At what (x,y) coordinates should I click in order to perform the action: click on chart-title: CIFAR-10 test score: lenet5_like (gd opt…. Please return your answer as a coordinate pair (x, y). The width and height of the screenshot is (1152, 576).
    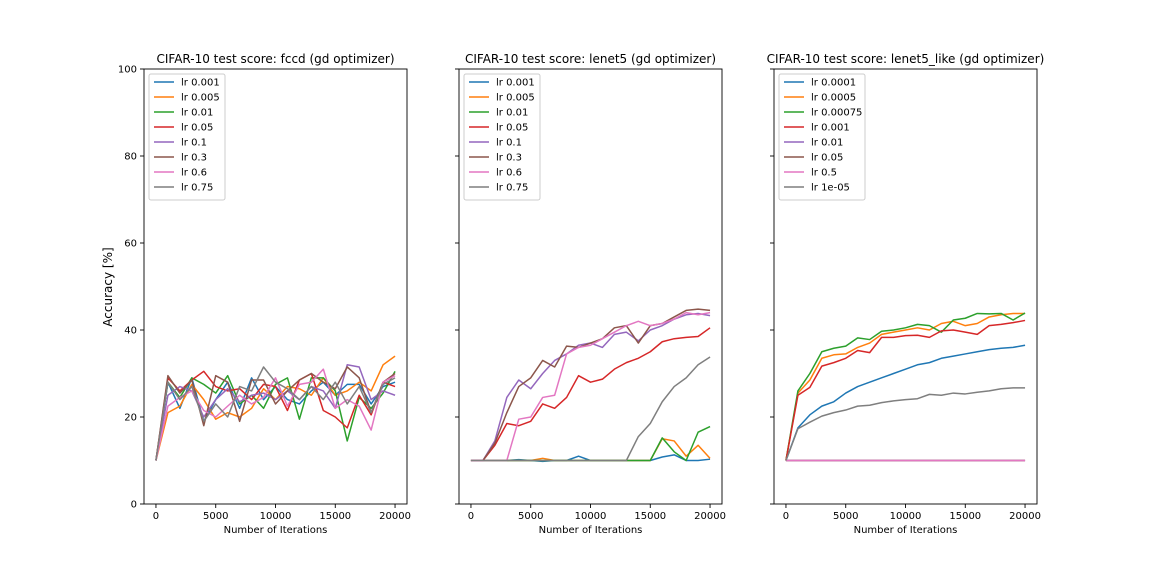
    Looking at the image, I should click on (906, 59).